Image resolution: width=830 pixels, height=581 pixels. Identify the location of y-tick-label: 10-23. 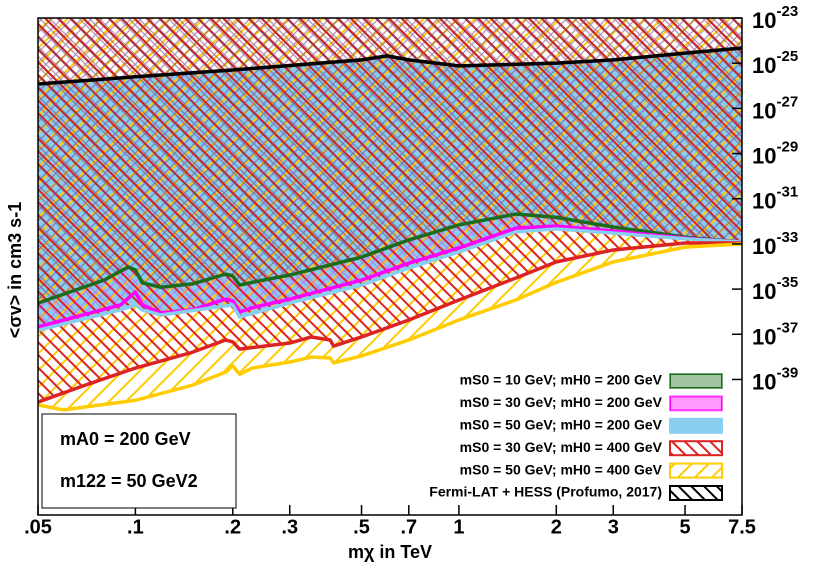
(775, 18).